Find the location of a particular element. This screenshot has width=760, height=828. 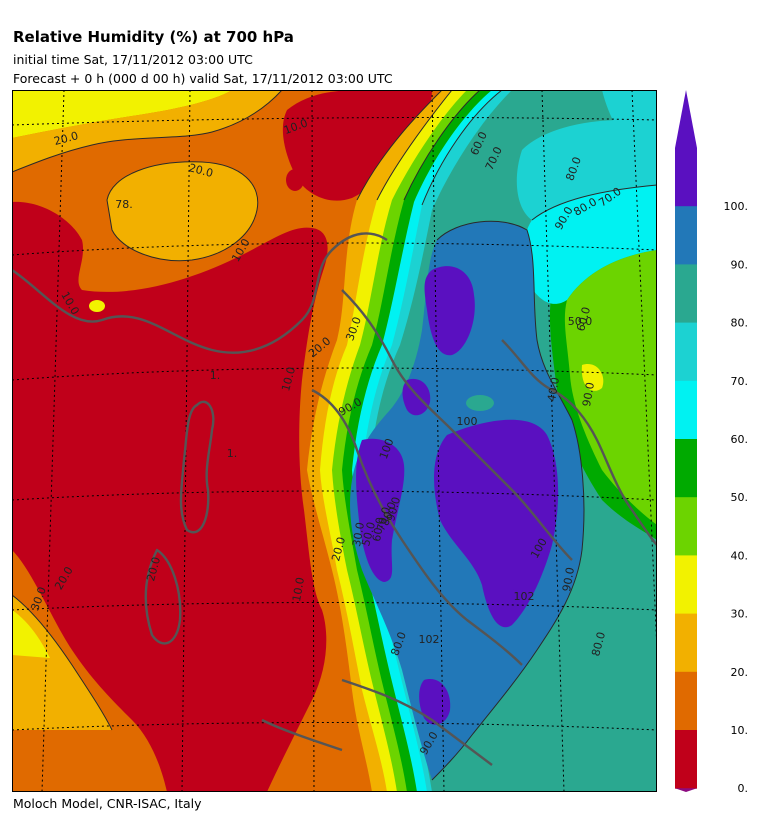

field-20-pocket is located at coordinates (182, 211).